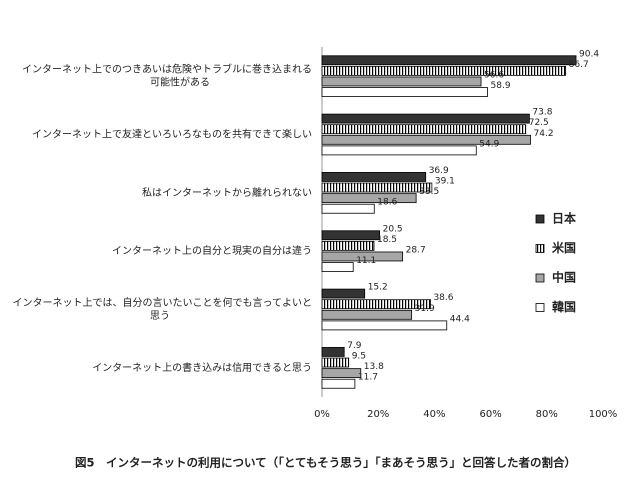  What do you see at coordinates (589, 54) in the screenshot?
I see `value-label: 90.4` at bounding box center [589, 54].